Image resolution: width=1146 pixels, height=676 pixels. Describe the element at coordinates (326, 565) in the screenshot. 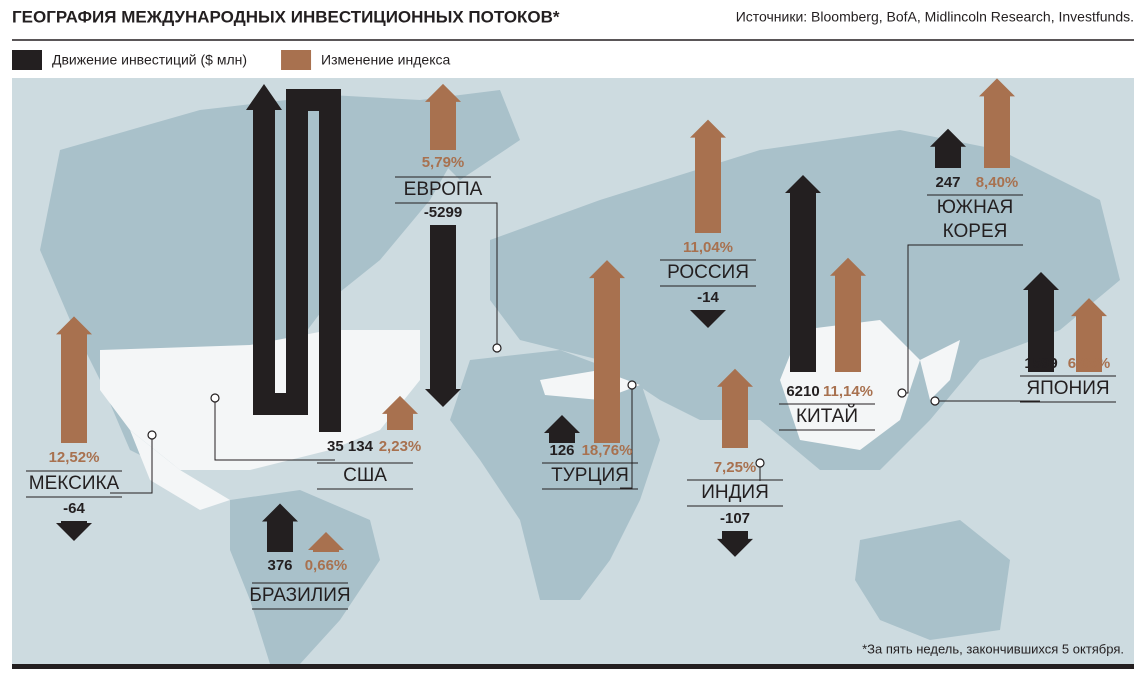

I see `index-label: 0,66%` at that location.